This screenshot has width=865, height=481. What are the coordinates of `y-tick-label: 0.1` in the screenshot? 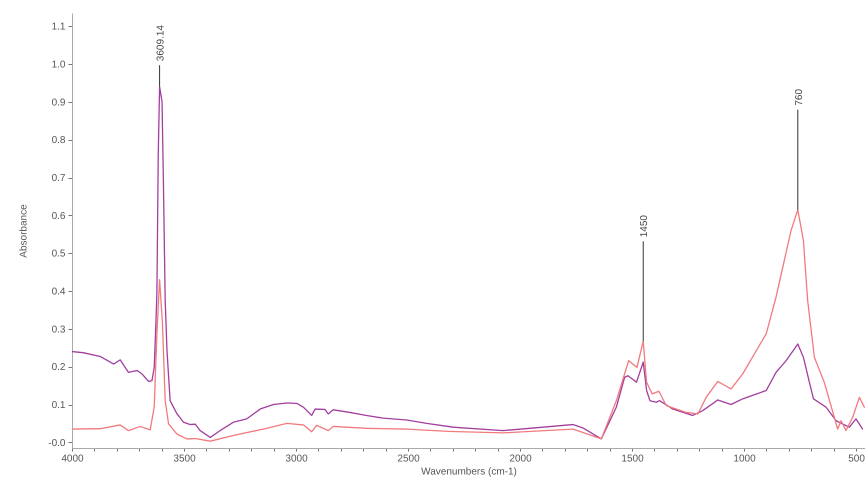 It's located at (59, 405).